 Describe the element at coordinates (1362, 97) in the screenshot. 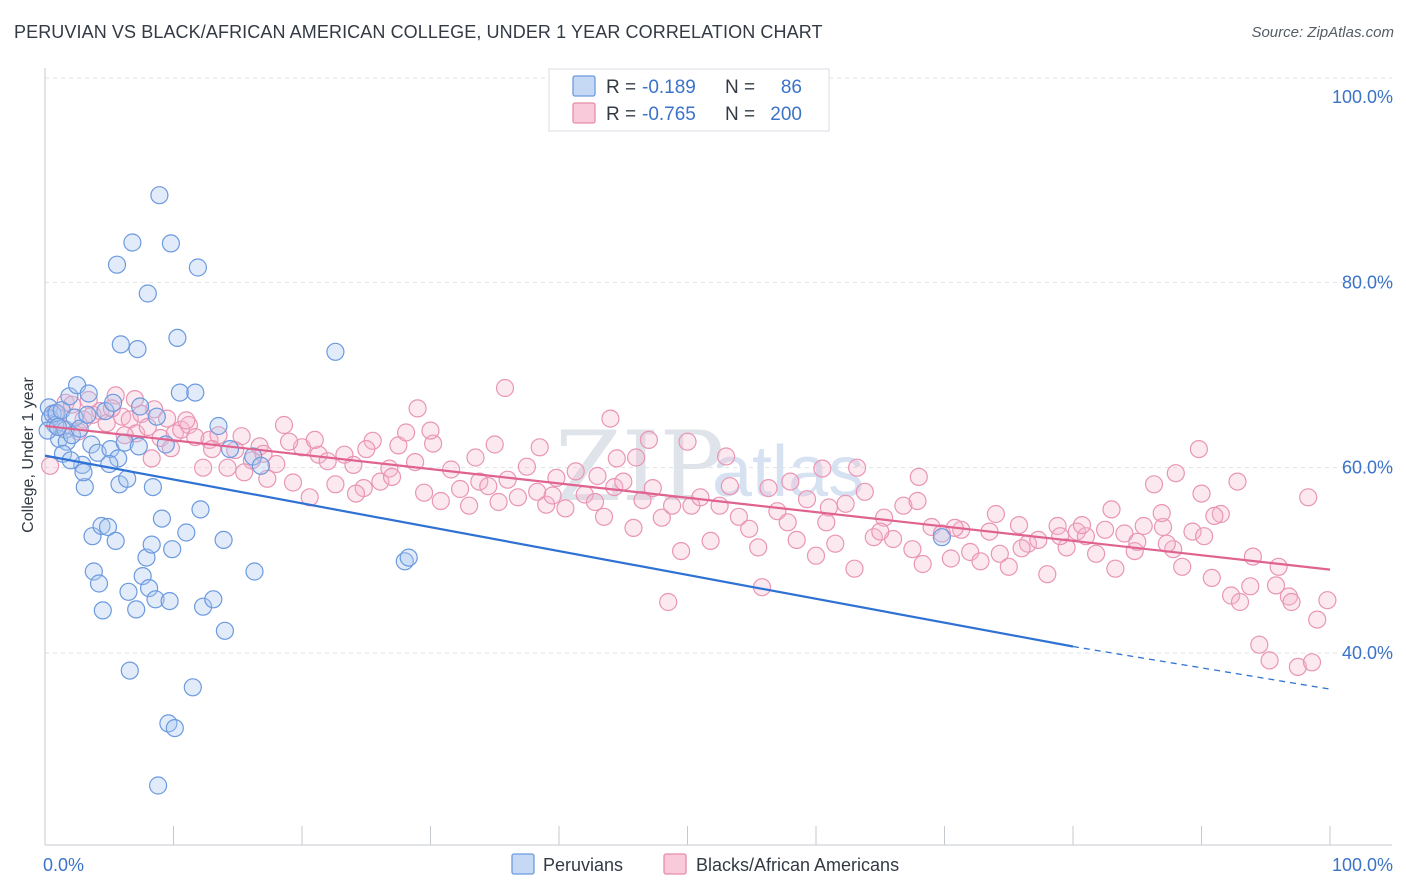

I see `y-tick-label-0: 100.0%` at that location.